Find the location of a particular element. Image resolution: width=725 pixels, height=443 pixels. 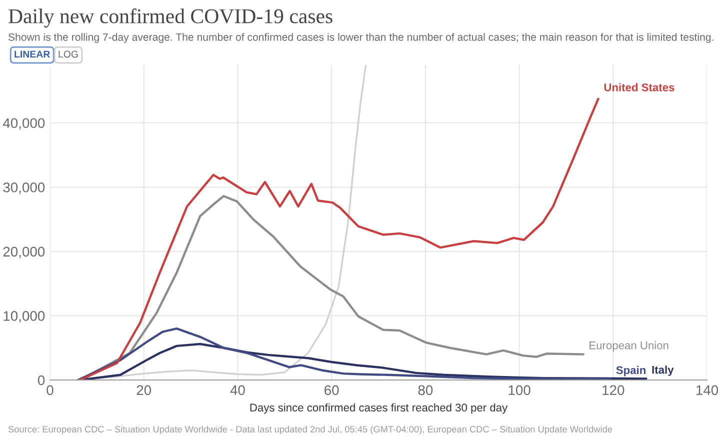

y-tick-label: 10,000 is located at coordinates (24, 317).